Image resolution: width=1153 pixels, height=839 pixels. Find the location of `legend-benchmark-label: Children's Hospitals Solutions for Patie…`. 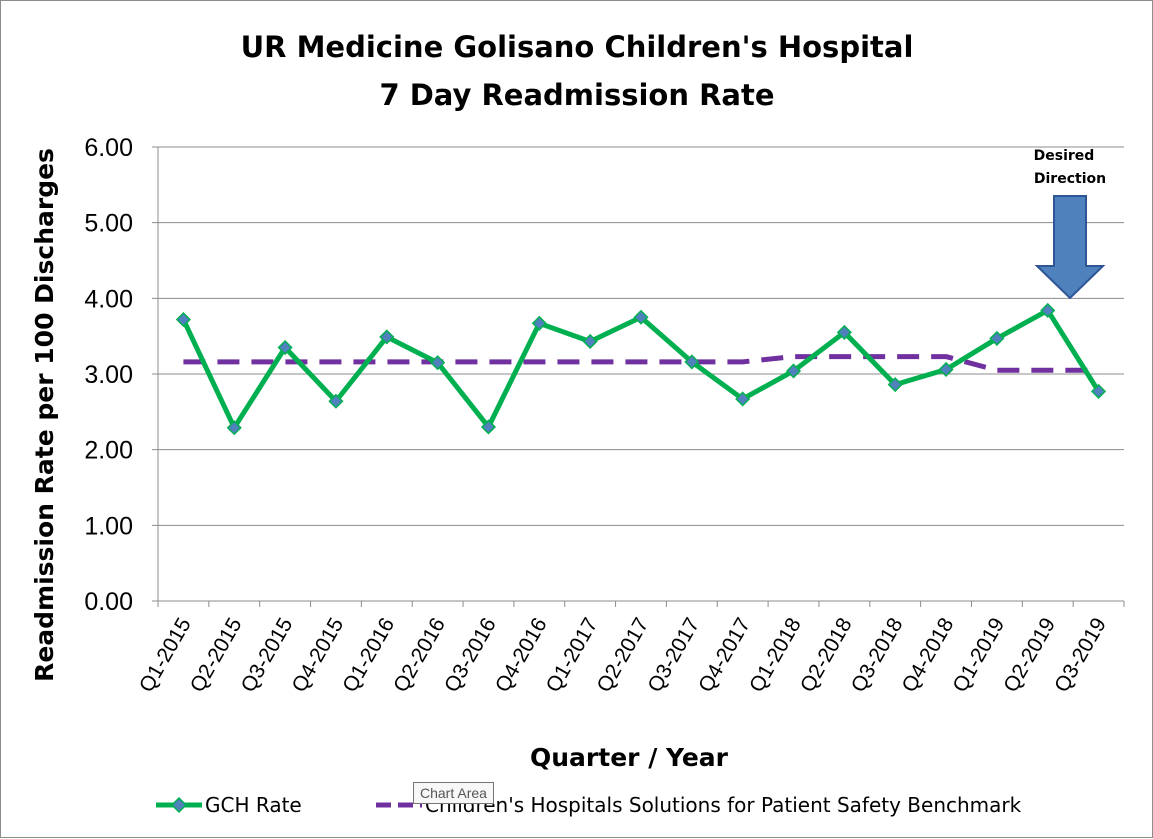

legend-benchmark-label: Children's Hospitals Solutions for Patie… is located at coordinates (723, 805).